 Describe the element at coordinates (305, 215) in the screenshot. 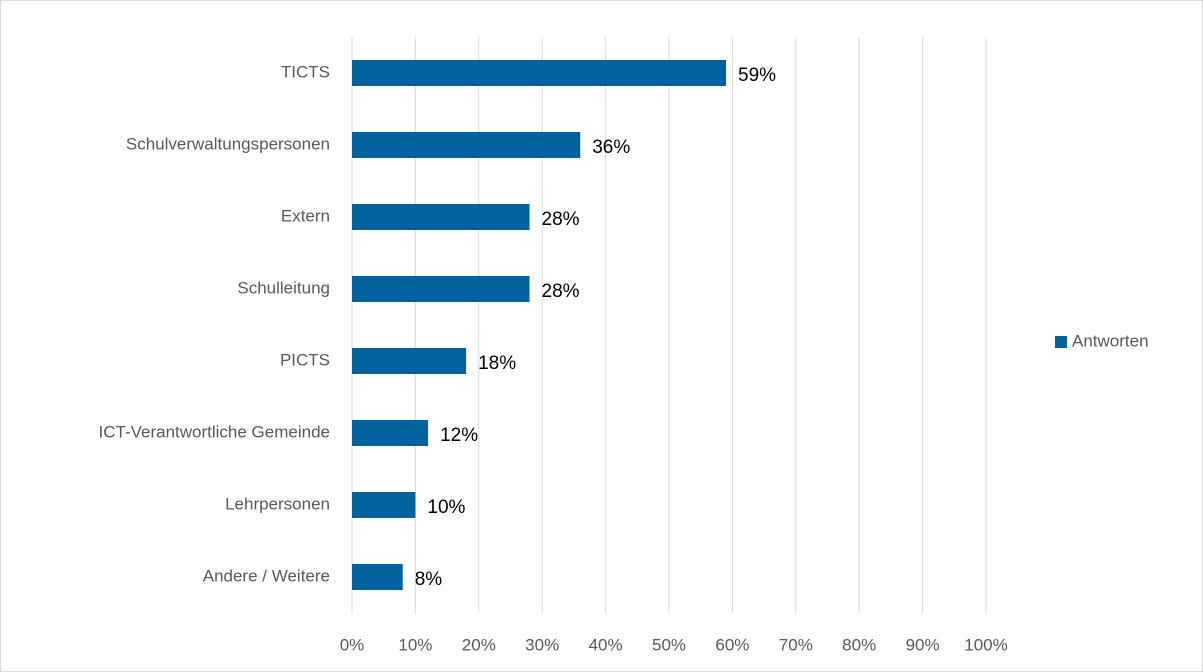

I see `y-tick-label: Extern` at that location.